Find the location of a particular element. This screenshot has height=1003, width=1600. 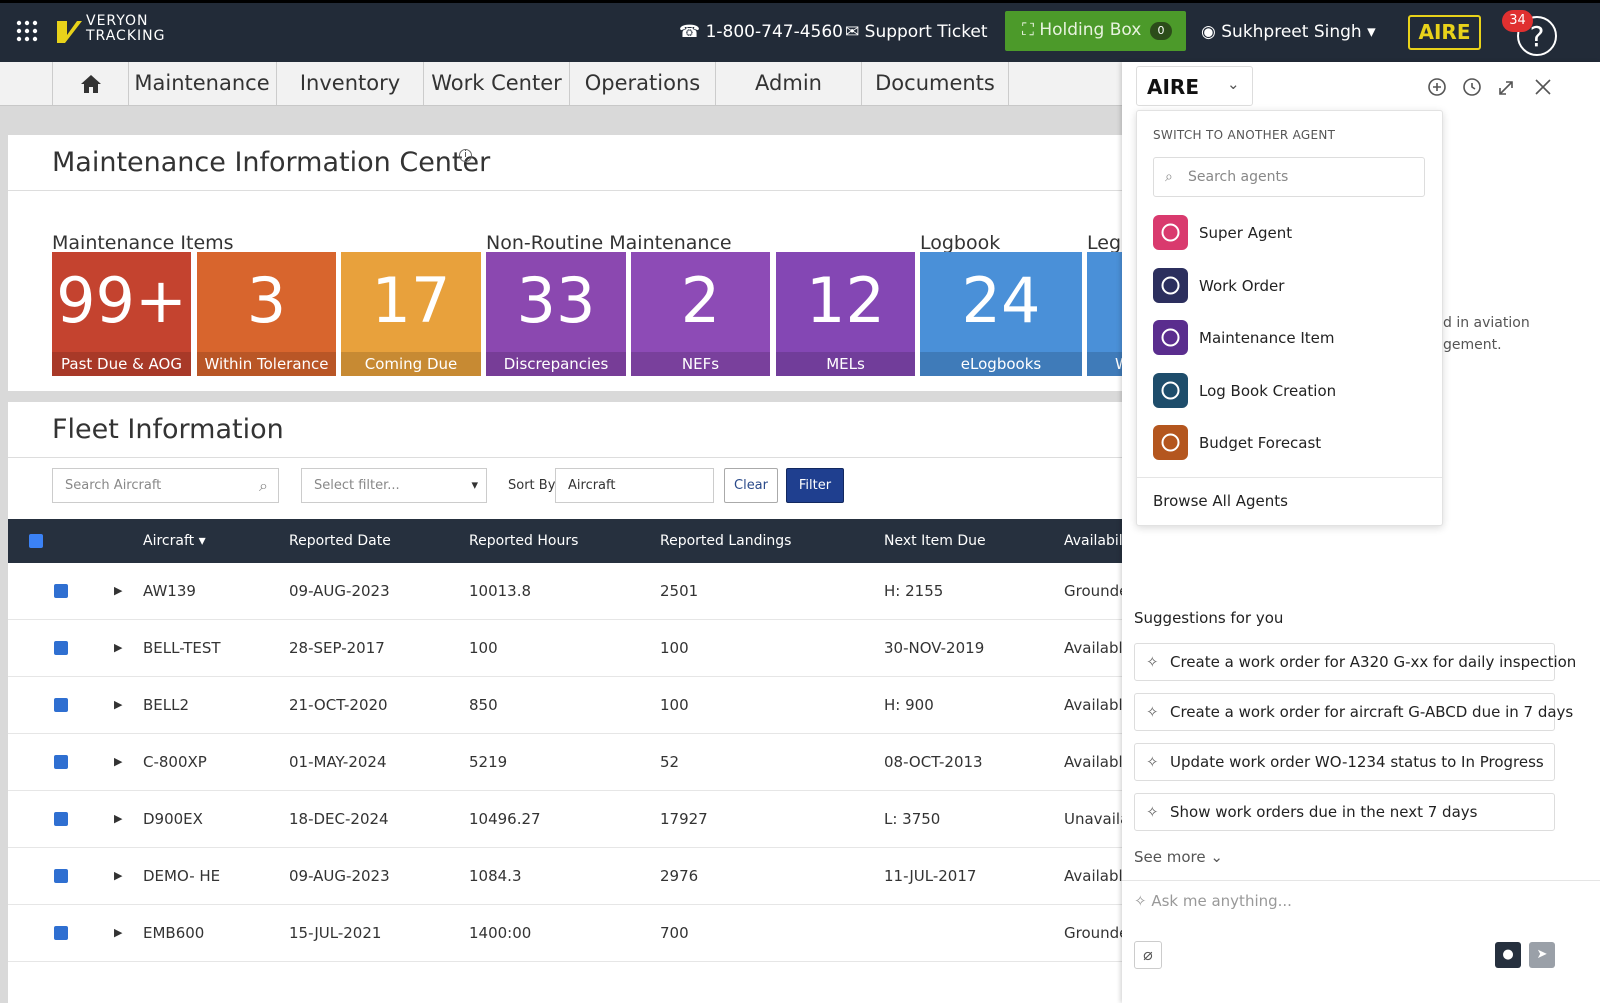

notification-badge: 34 is located at coordinates (1517, 21).